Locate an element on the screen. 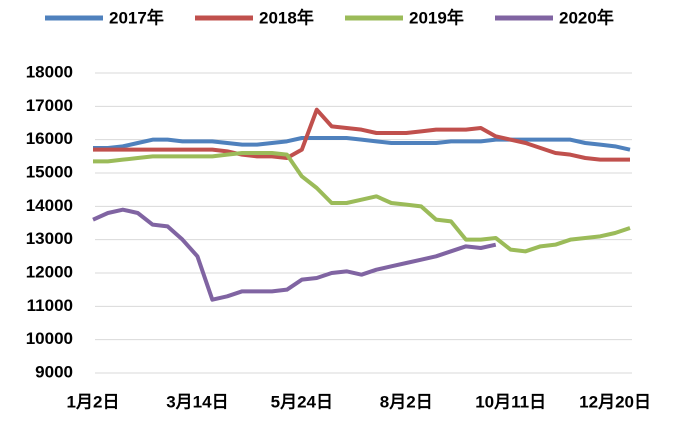 Image resolution: width=678 pixels, height=427 pixels. y-tick-label: 16000 is located at coordinates (49, 138).